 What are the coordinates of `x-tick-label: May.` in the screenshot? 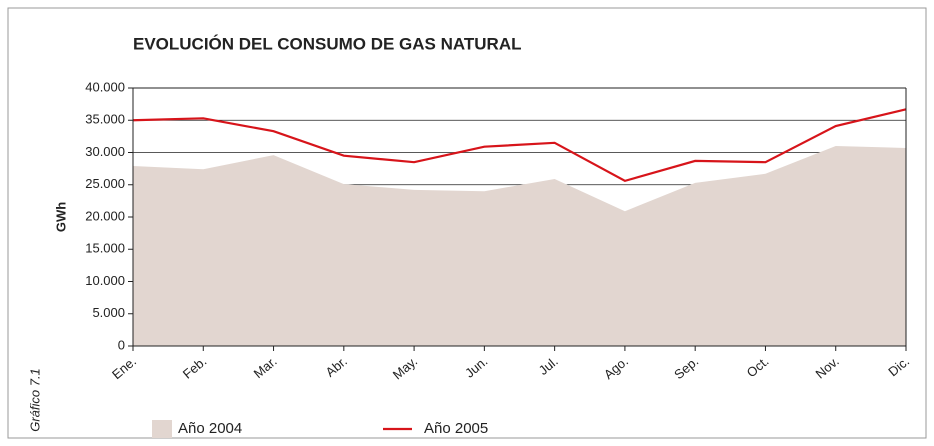 It's located at (405, 367).